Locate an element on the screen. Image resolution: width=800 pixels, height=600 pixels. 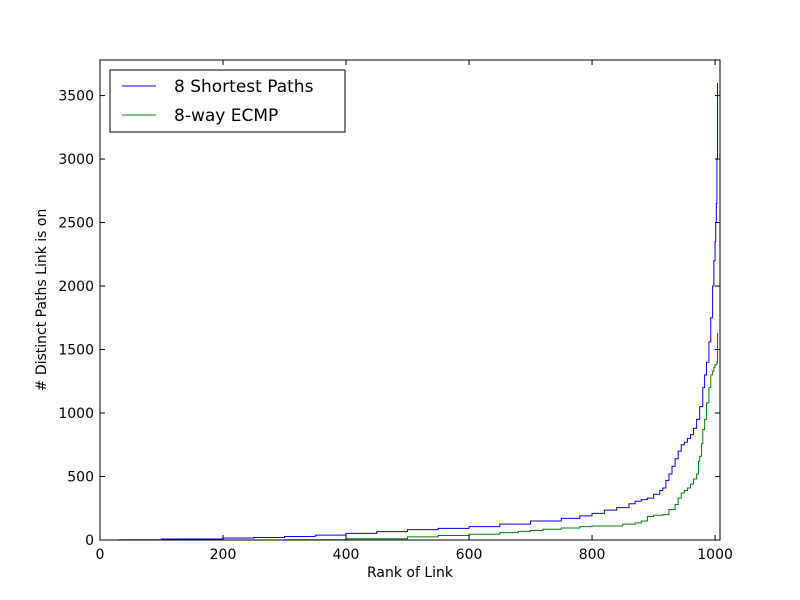
x-tick-label: 600 is located at coordinates (469, 555).